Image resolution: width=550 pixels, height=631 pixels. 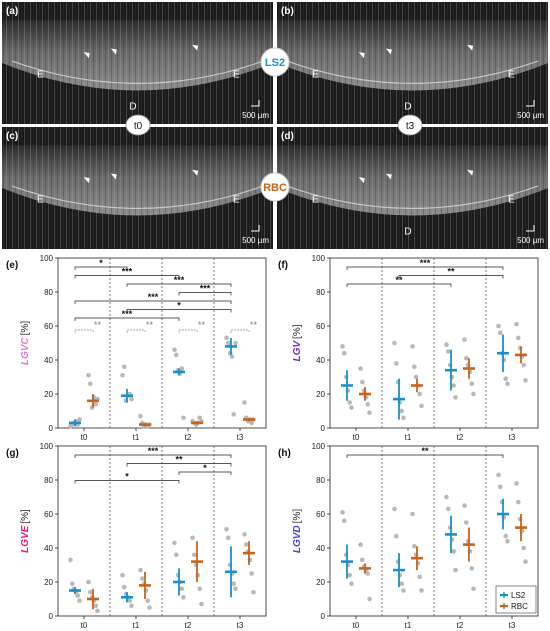 I want to click on plot-panel-label: (e), so click(x=12, y=265).